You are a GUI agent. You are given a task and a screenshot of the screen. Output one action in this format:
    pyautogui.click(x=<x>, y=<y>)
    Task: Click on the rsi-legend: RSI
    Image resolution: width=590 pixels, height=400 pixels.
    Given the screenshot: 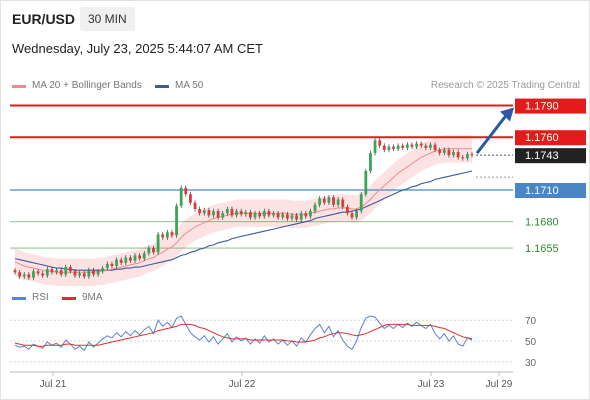 What is the action you would take?
    pyautogui.click(x=40, y=297)
    